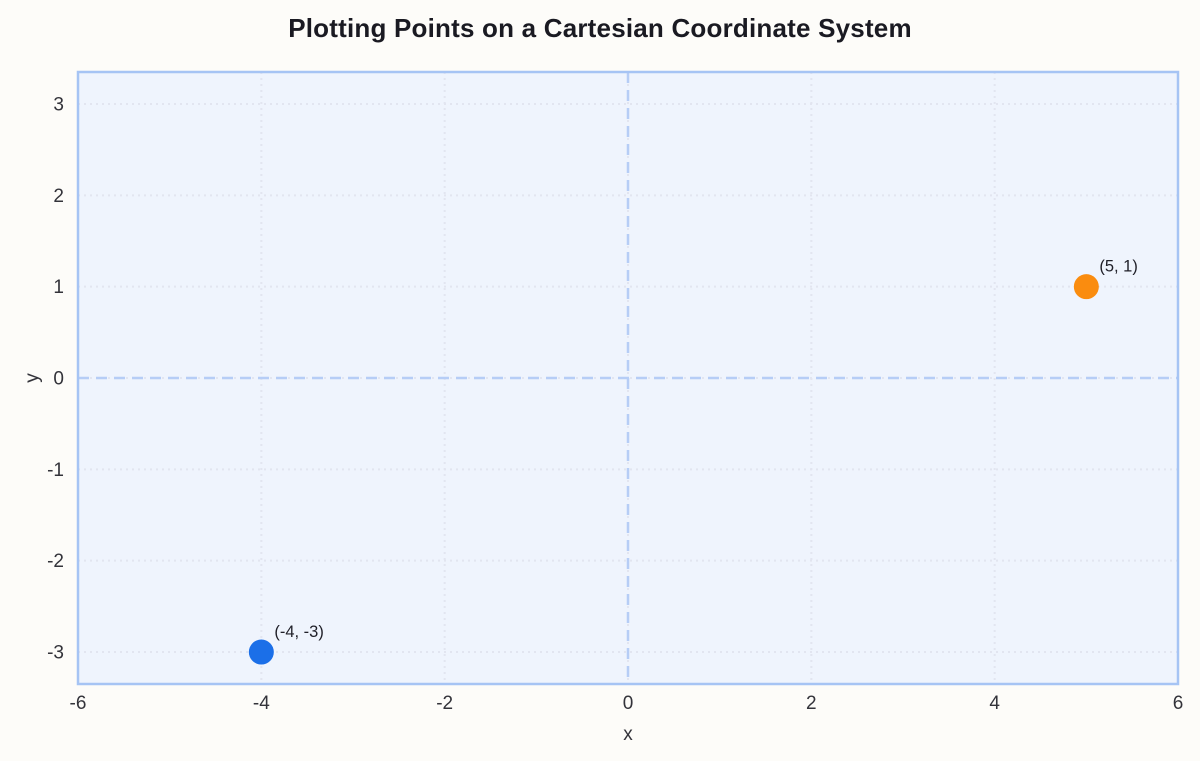  Describe the element at coordinates (32, 378) in the screenshot. I see `y-axis-label: y` at that location.